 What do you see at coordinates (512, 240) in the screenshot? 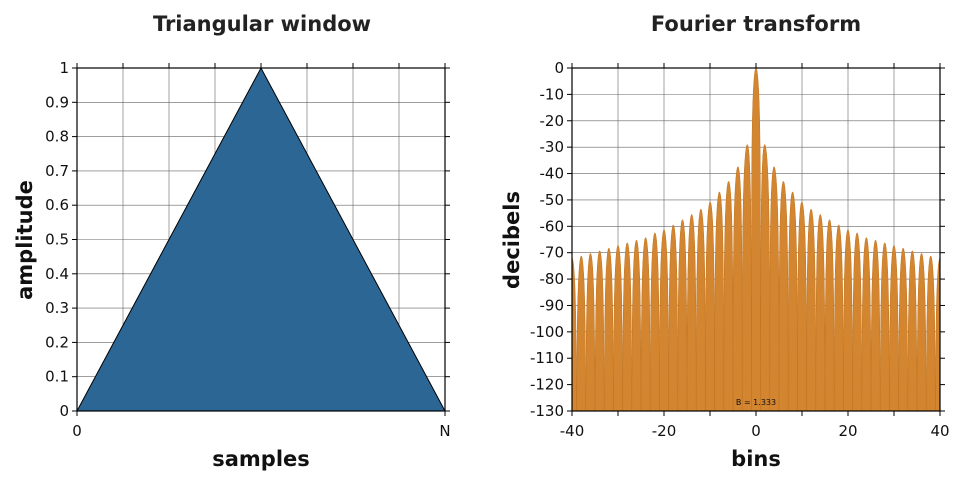
I see `right-y-axis-label: decibels` at bounding box center [512, 240].